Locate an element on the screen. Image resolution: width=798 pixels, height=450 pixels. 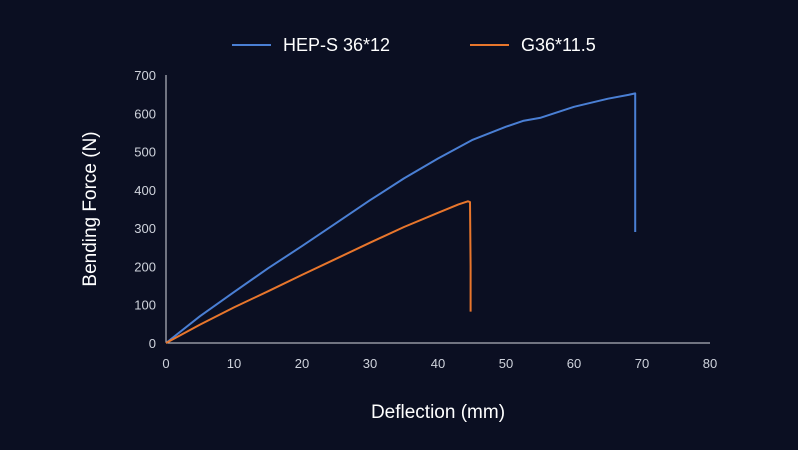
x-tick-label: 50 is located at coordinates (506, 363).